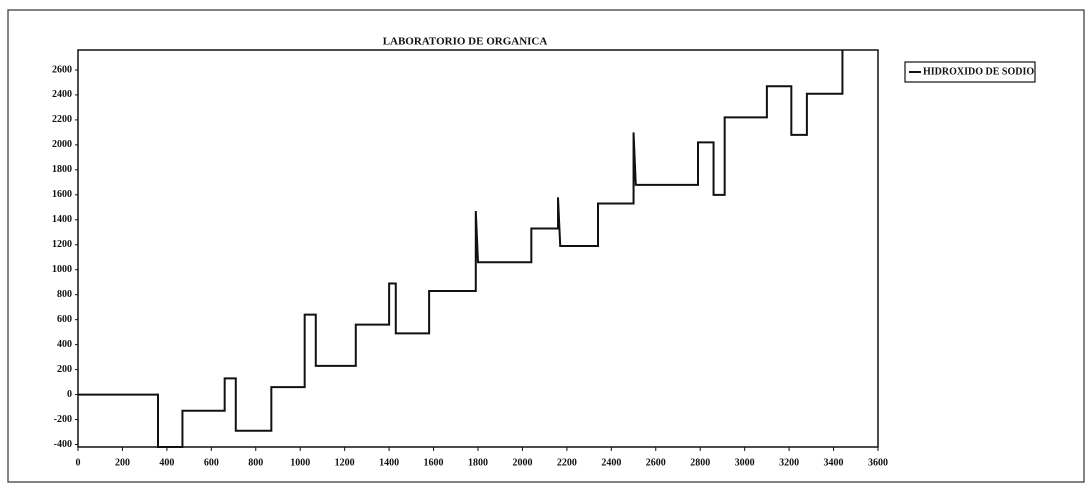  I want to click on x-tick-label: 3000, so click(745, 462).